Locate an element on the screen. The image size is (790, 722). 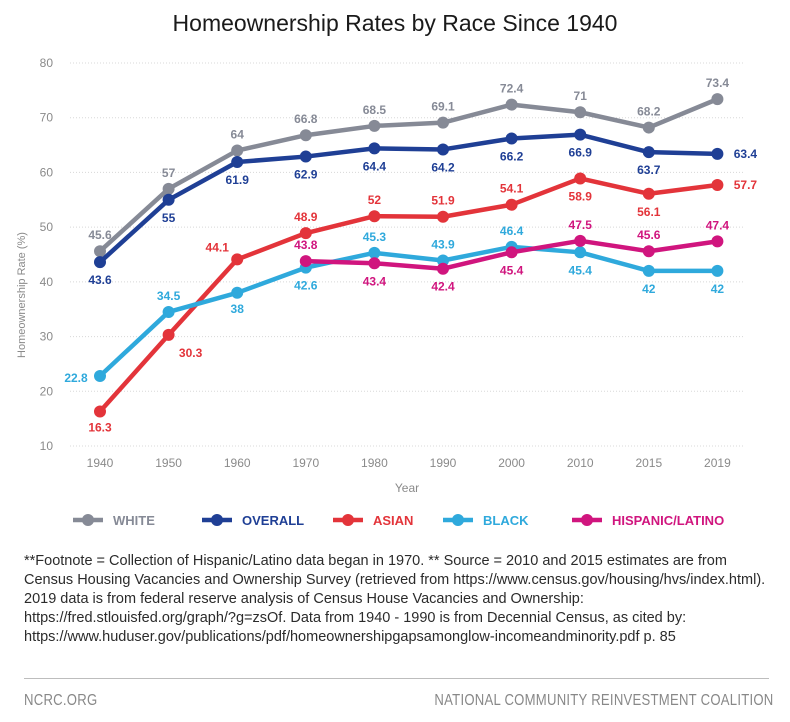
x-tick-label: 2000 is located at coordinates (511, 463).